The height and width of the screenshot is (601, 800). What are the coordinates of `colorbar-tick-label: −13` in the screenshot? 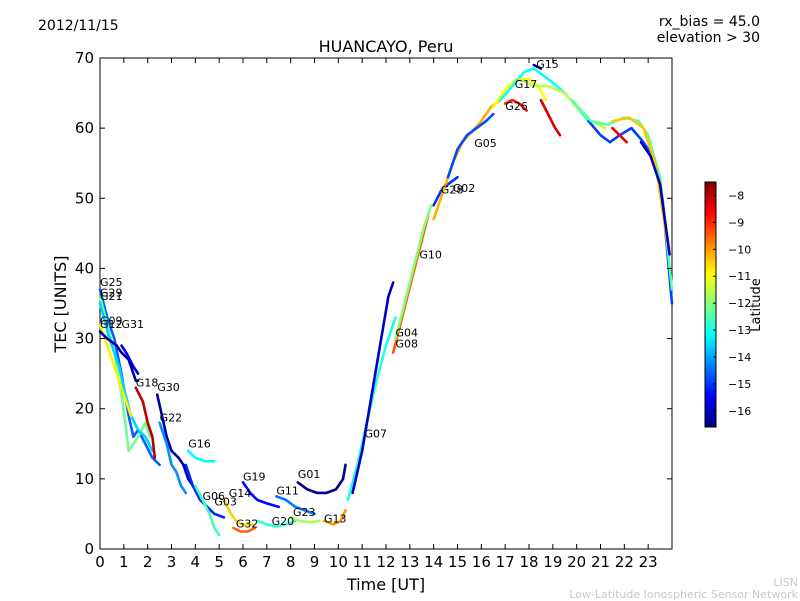 It's located at (739, 330).